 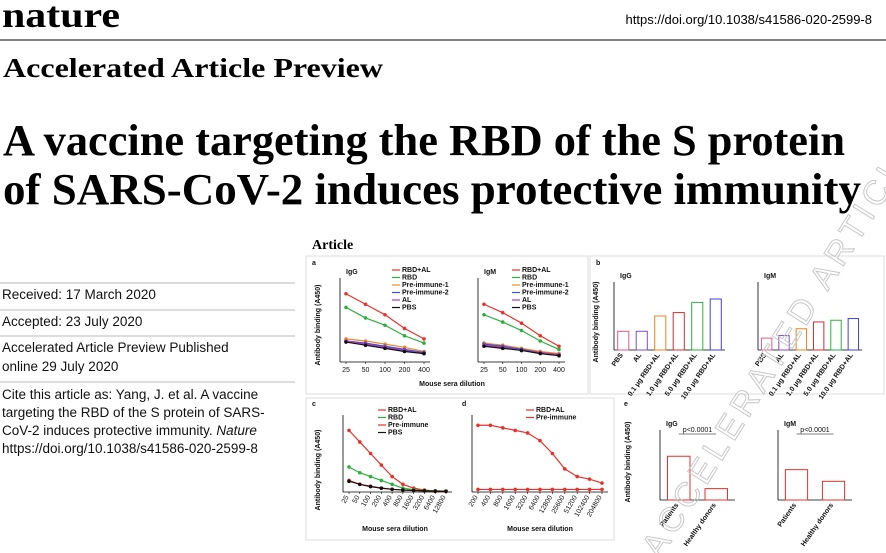 What do you see at coordinates (486, 501) in the screenshot?
I see `x-tick-label: 400` at bounding box center [486, 501].